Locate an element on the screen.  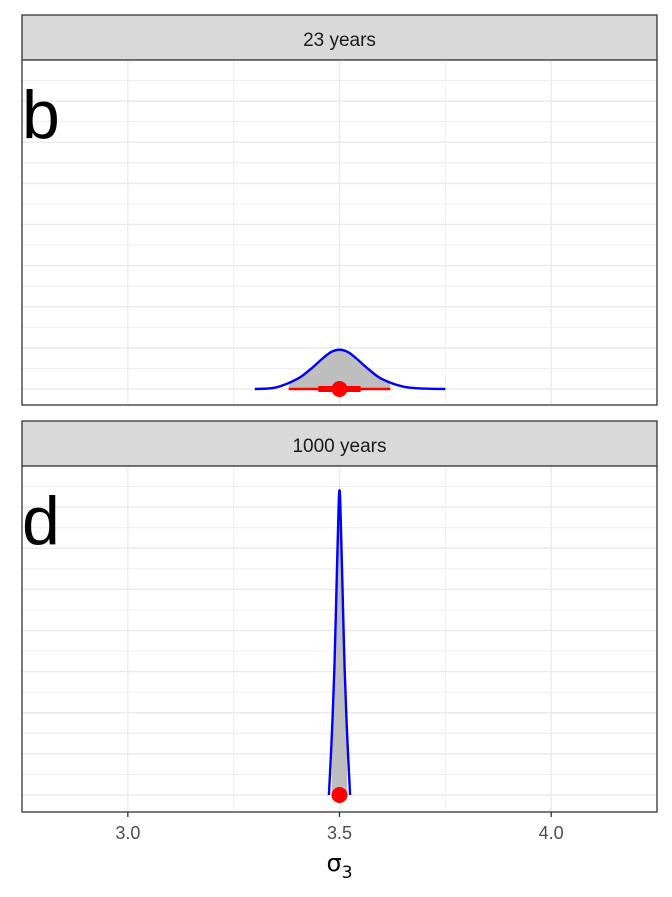
strip-title: 1000 years is located at coordinates (339, 446).